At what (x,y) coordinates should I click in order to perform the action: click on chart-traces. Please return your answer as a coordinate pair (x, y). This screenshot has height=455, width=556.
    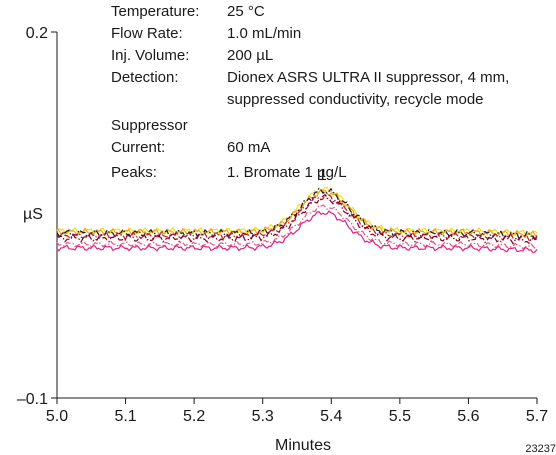
    Looking at the image, I should click on (297, 220).